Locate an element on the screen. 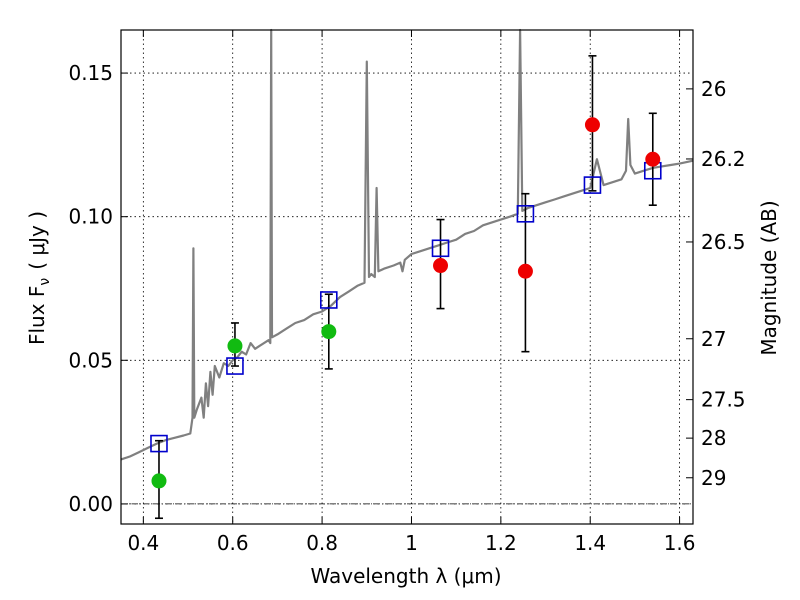  right-tick-label: 27 is located at coordinates (713, 339).